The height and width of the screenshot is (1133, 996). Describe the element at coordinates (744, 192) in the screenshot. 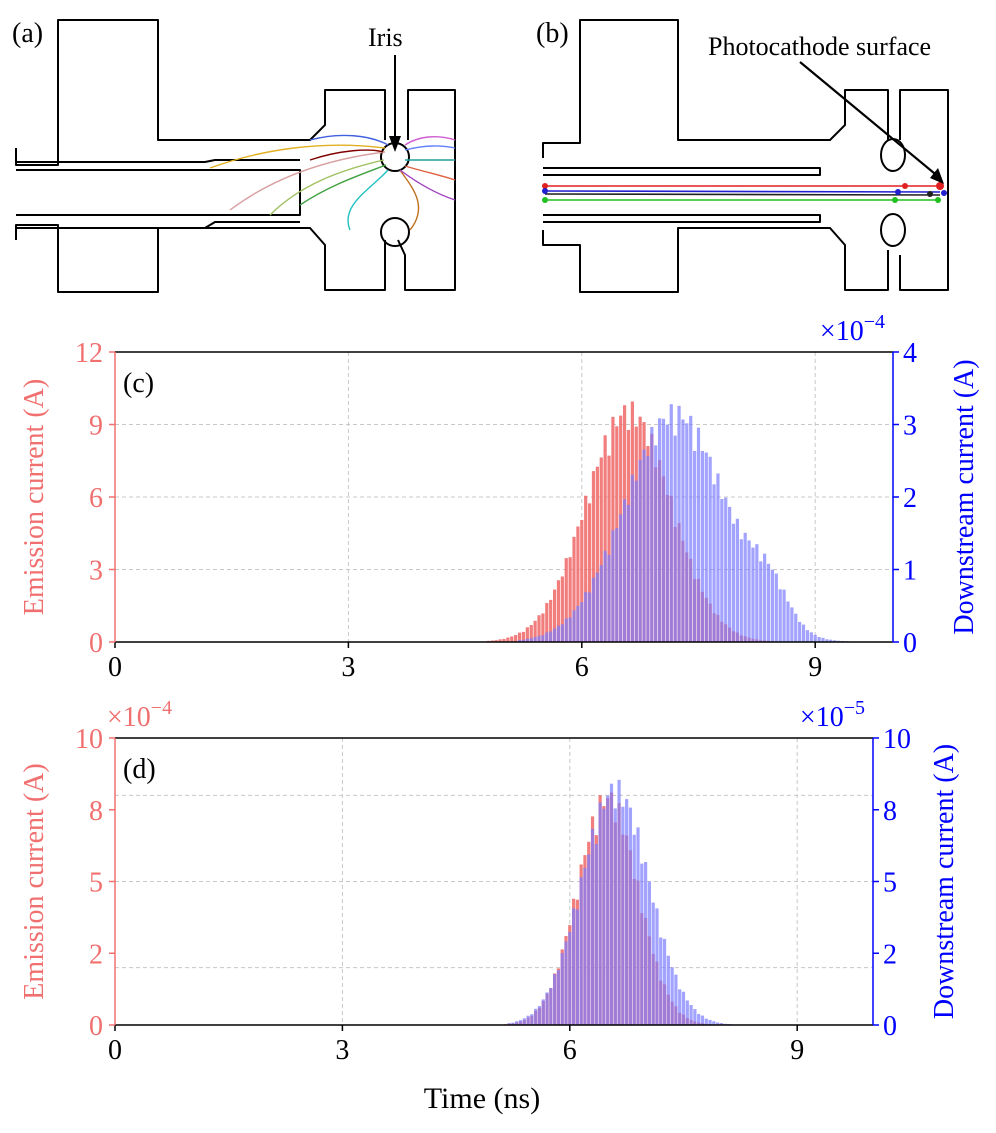

I see `panel-b-particles` at that location.